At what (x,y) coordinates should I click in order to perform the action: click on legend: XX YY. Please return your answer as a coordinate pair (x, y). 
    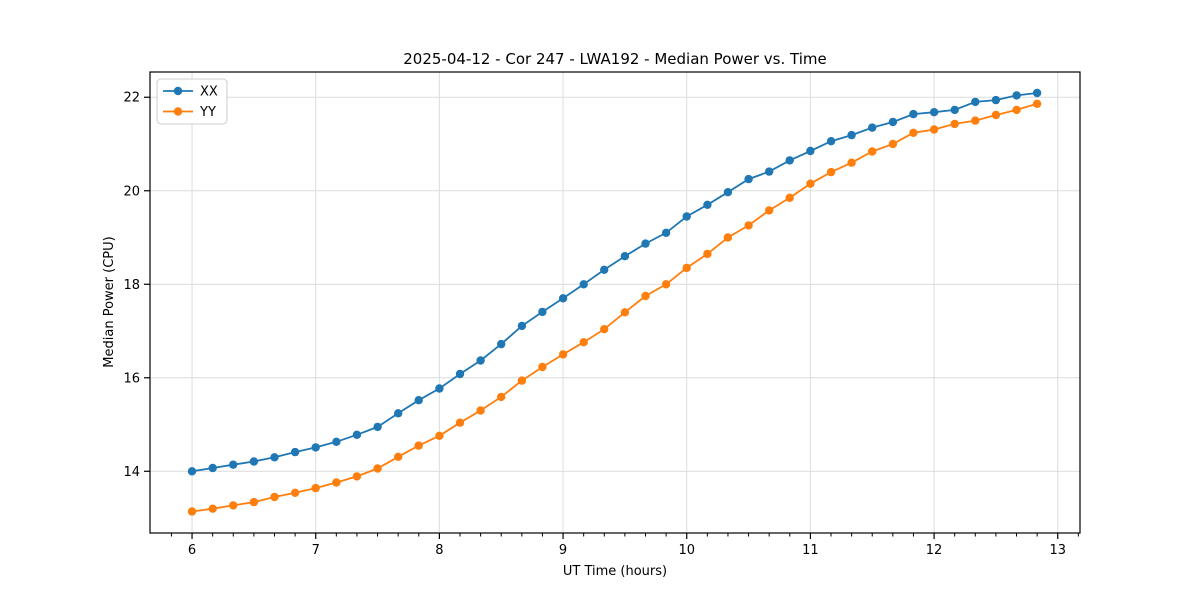
    Looking at the image, I should click on (192, 101).